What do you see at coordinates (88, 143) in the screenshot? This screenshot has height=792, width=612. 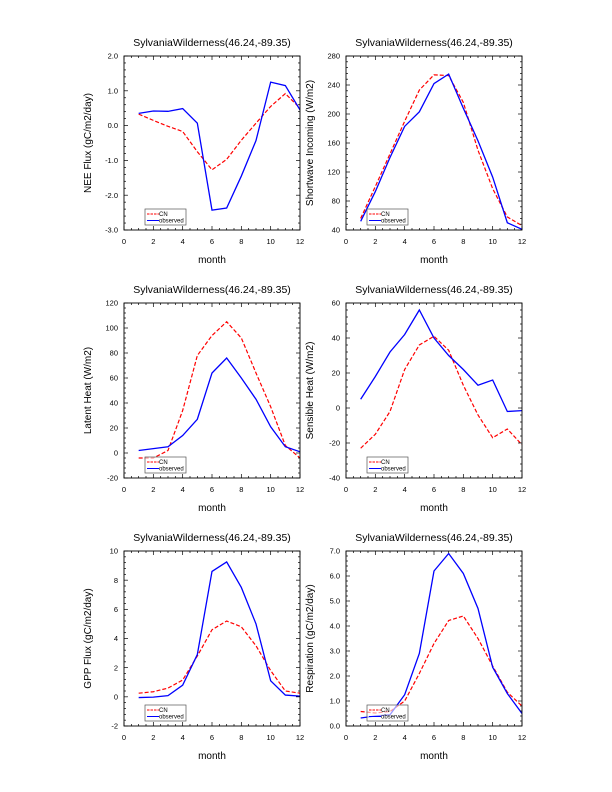 I see `y-axis-label: NEE Flux (gC/m2/day)` at bounding box center [88, 143].